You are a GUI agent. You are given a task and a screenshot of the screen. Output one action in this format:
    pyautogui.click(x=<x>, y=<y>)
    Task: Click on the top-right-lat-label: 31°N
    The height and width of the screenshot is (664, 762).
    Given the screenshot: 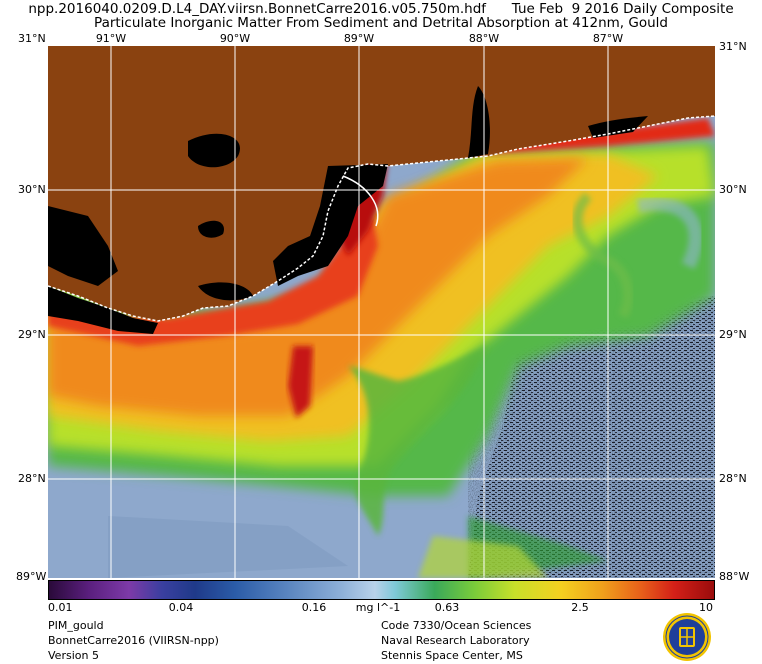 What is the action you would take?
    pyautogui.click(x=733, y=46)
    